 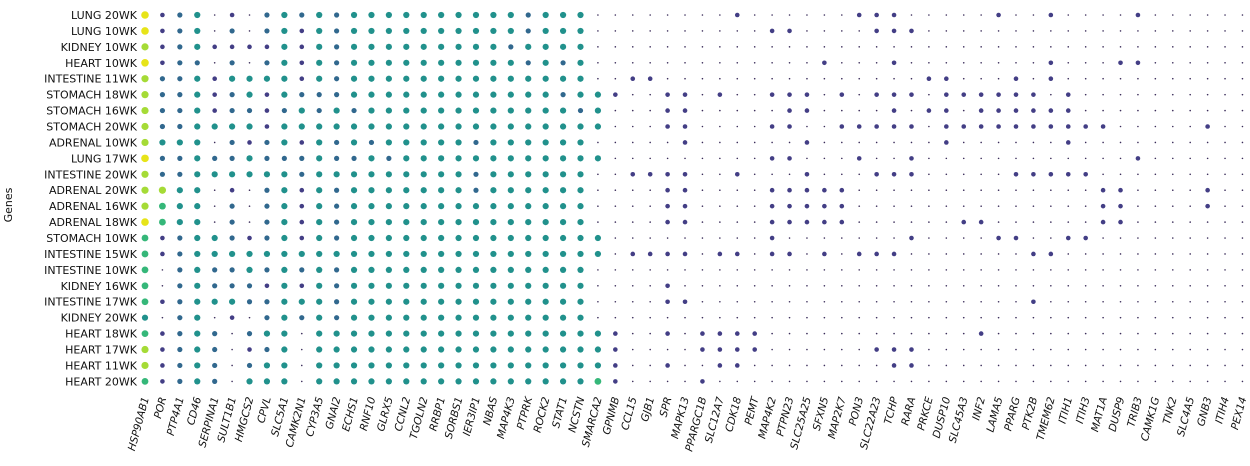 What do you see at coordinates (666, 407) in the screenshot?
I see `column-label: SPR` at bounding box center [666, 407].